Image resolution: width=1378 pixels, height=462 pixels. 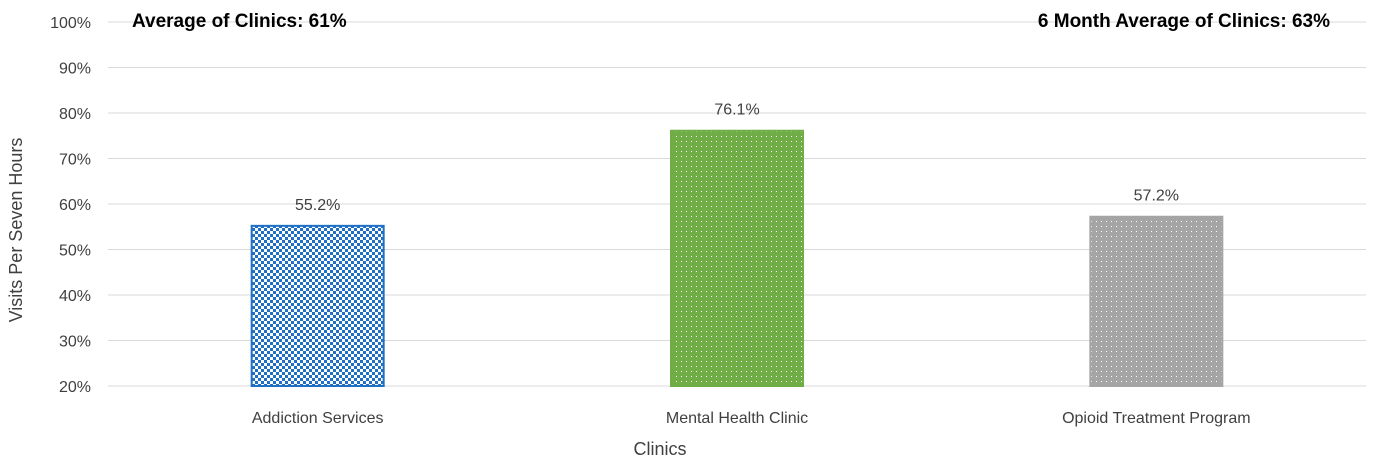 What do you see at coordinates (318, 418) in the screenshot?
I see `x-tick-label: Addiction Services` at bounding box center [318, 418].